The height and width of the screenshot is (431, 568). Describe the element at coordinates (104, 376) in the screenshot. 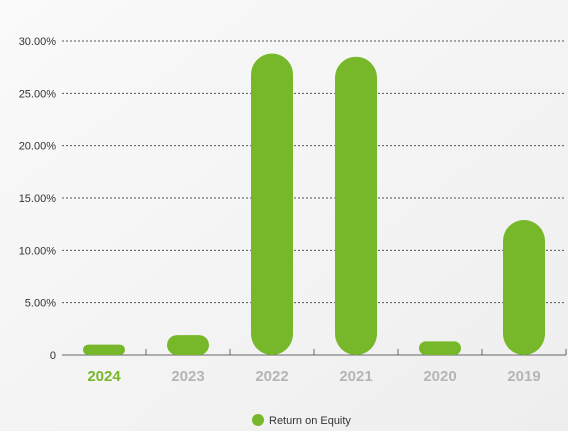

I see `x-category-label-2024: 2024` at that location.